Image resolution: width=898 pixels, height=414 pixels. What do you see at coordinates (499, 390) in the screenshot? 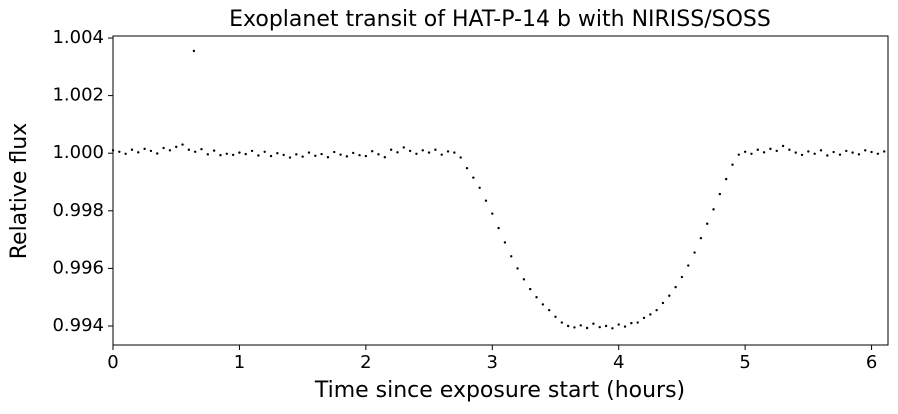
I see `x-axis-label: Time since exposure start (hours)` at bounding box center [499, 390].